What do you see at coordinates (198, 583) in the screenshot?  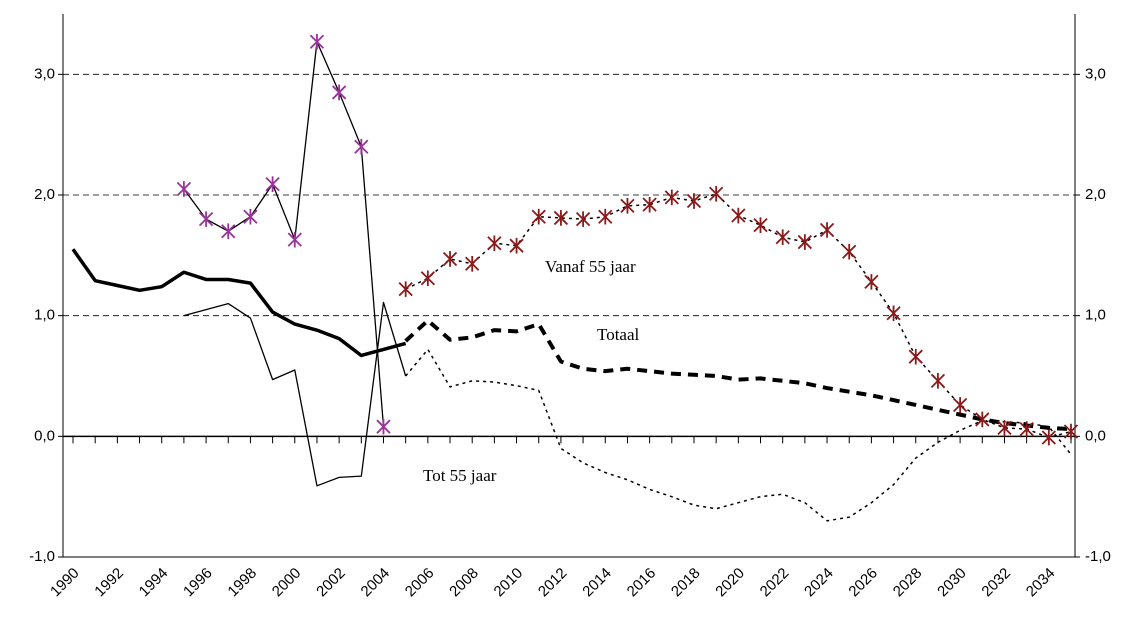 I see `x-tick-label: 1996` at bounding box center [198, 583].